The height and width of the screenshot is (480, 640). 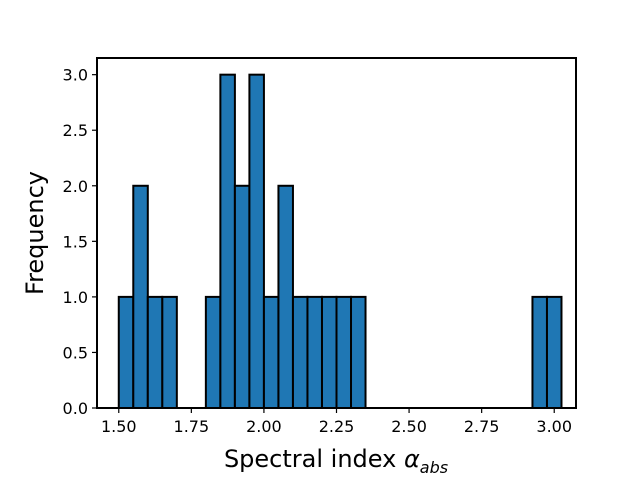 What do you see at coordinates (434, 467) in the screenshot?
I see `x-axis-label-subscript: abs` at bounding box center [434, 467].